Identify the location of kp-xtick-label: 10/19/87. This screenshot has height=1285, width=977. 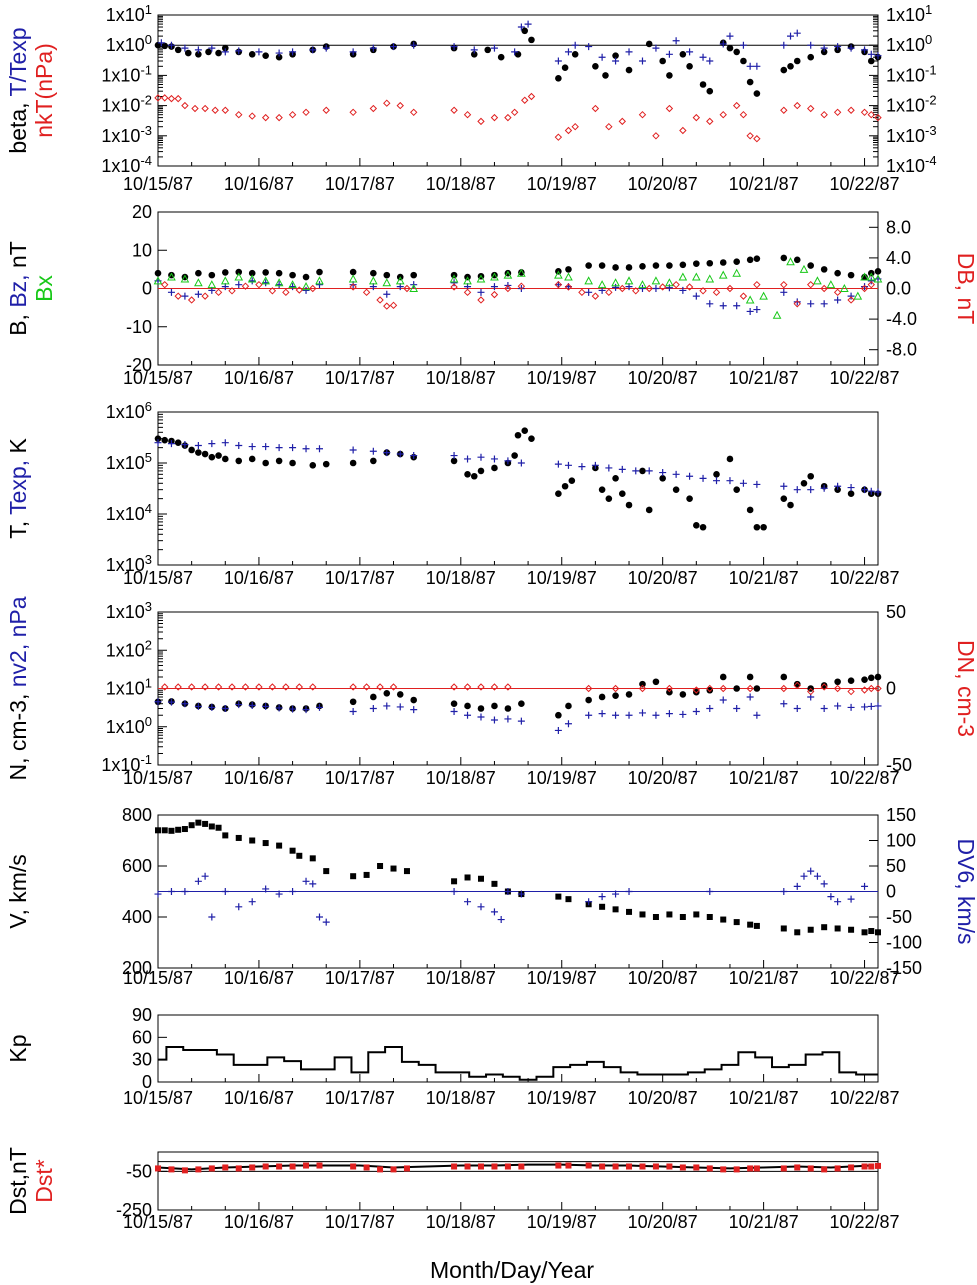
(562, 1098).